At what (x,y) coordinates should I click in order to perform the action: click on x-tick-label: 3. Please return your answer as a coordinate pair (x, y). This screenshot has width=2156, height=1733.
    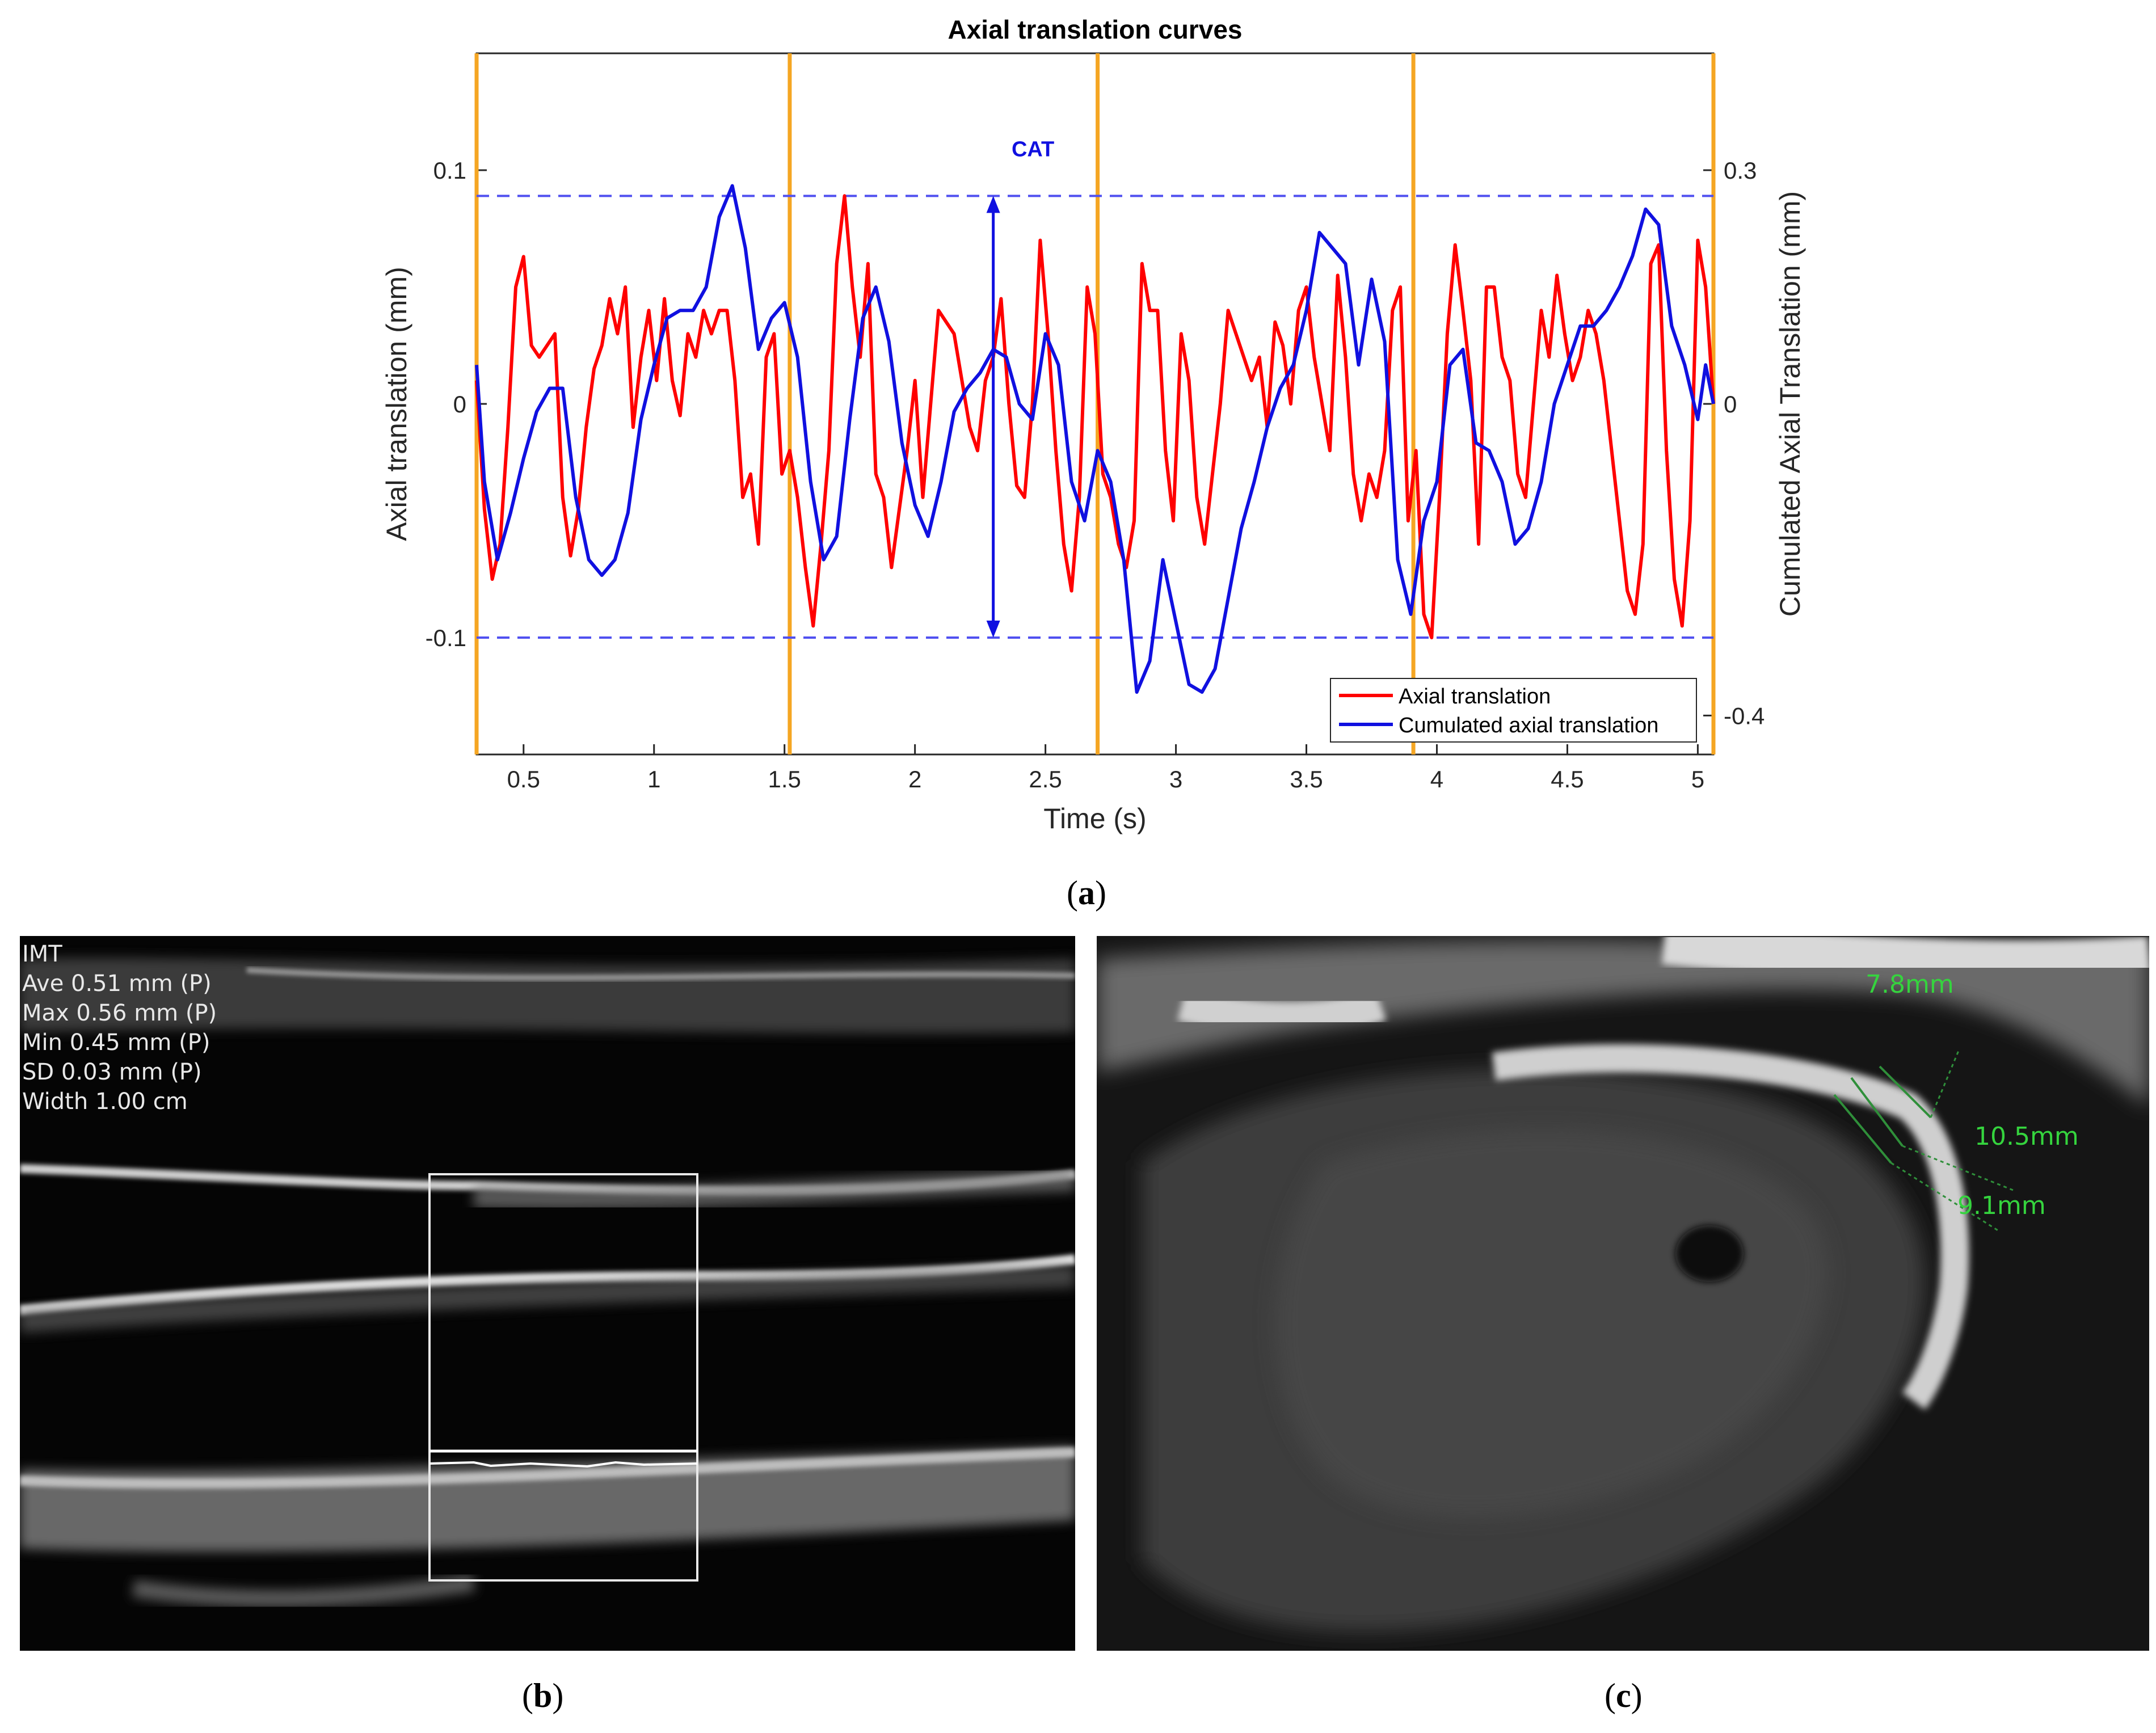
    Looking at the image, I should click on (1175, 779).